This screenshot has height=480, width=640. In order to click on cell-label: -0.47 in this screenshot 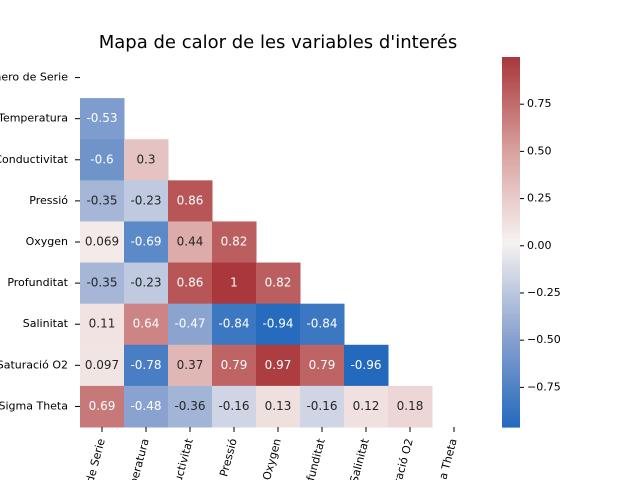, I will do `click(189, 324)`.